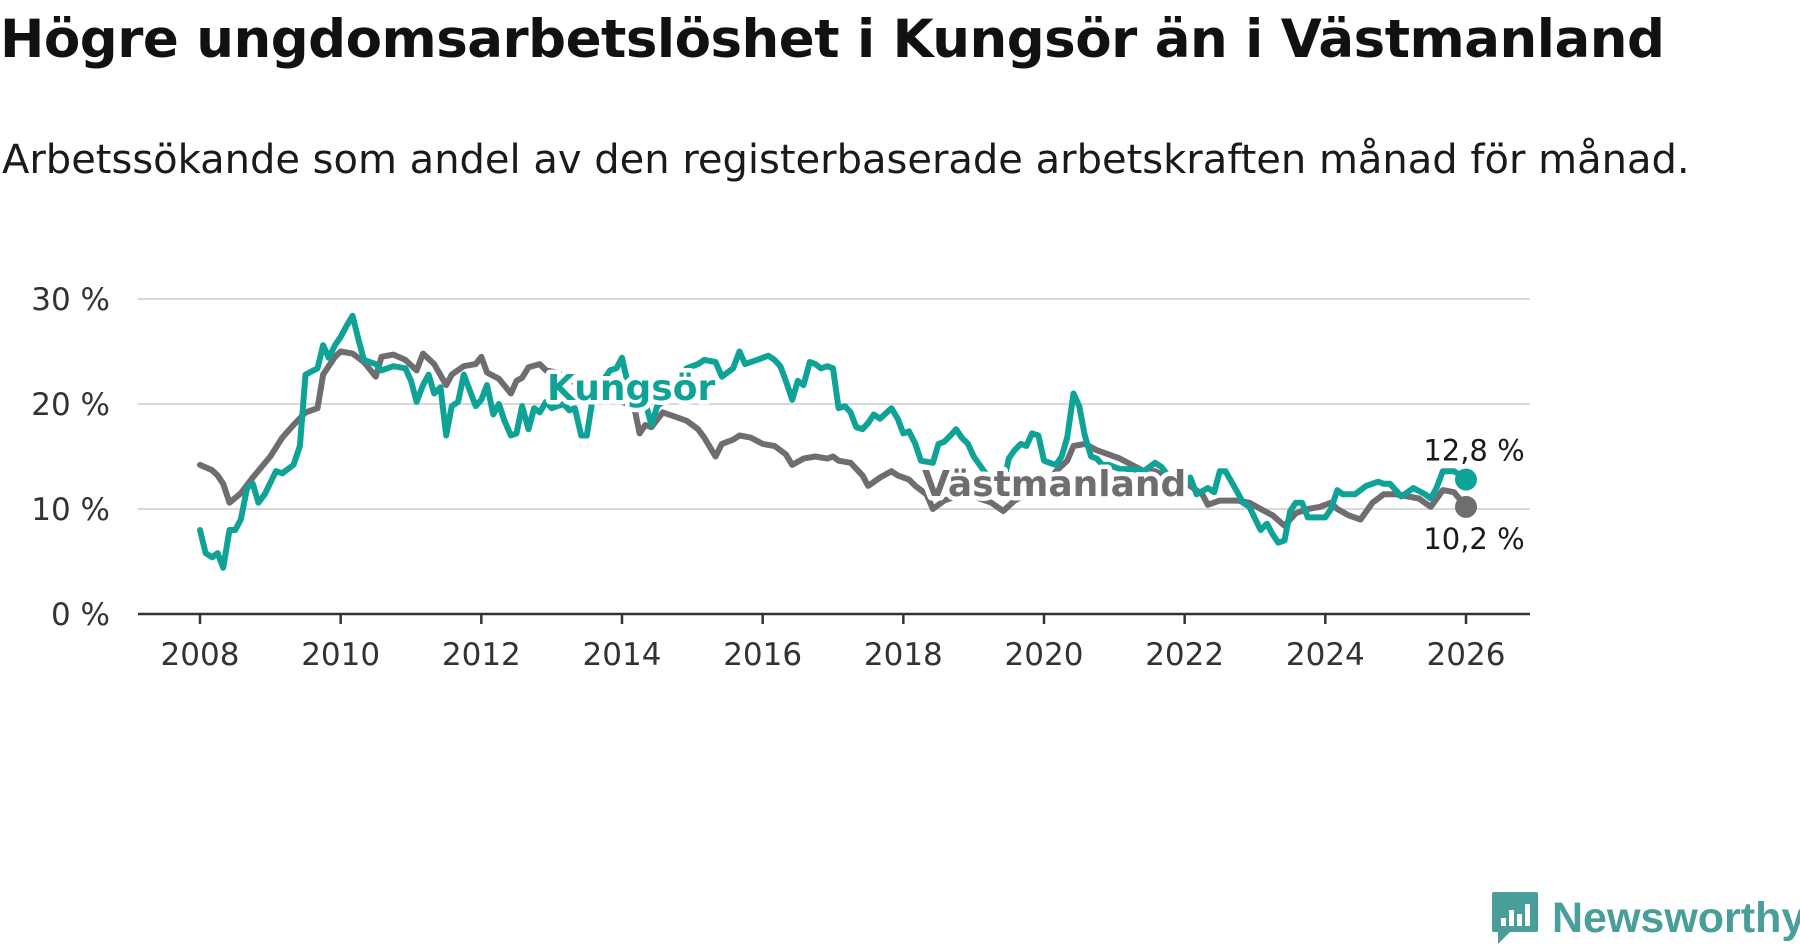  I want to click on x-tick-label: 2020, so click(1044, 655).